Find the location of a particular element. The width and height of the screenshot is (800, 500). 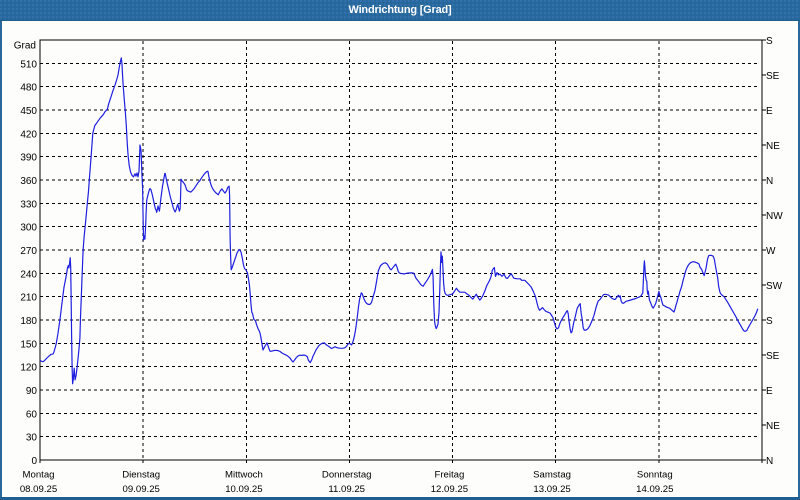

svg-text: 0 is located at coordinates (34, 461).